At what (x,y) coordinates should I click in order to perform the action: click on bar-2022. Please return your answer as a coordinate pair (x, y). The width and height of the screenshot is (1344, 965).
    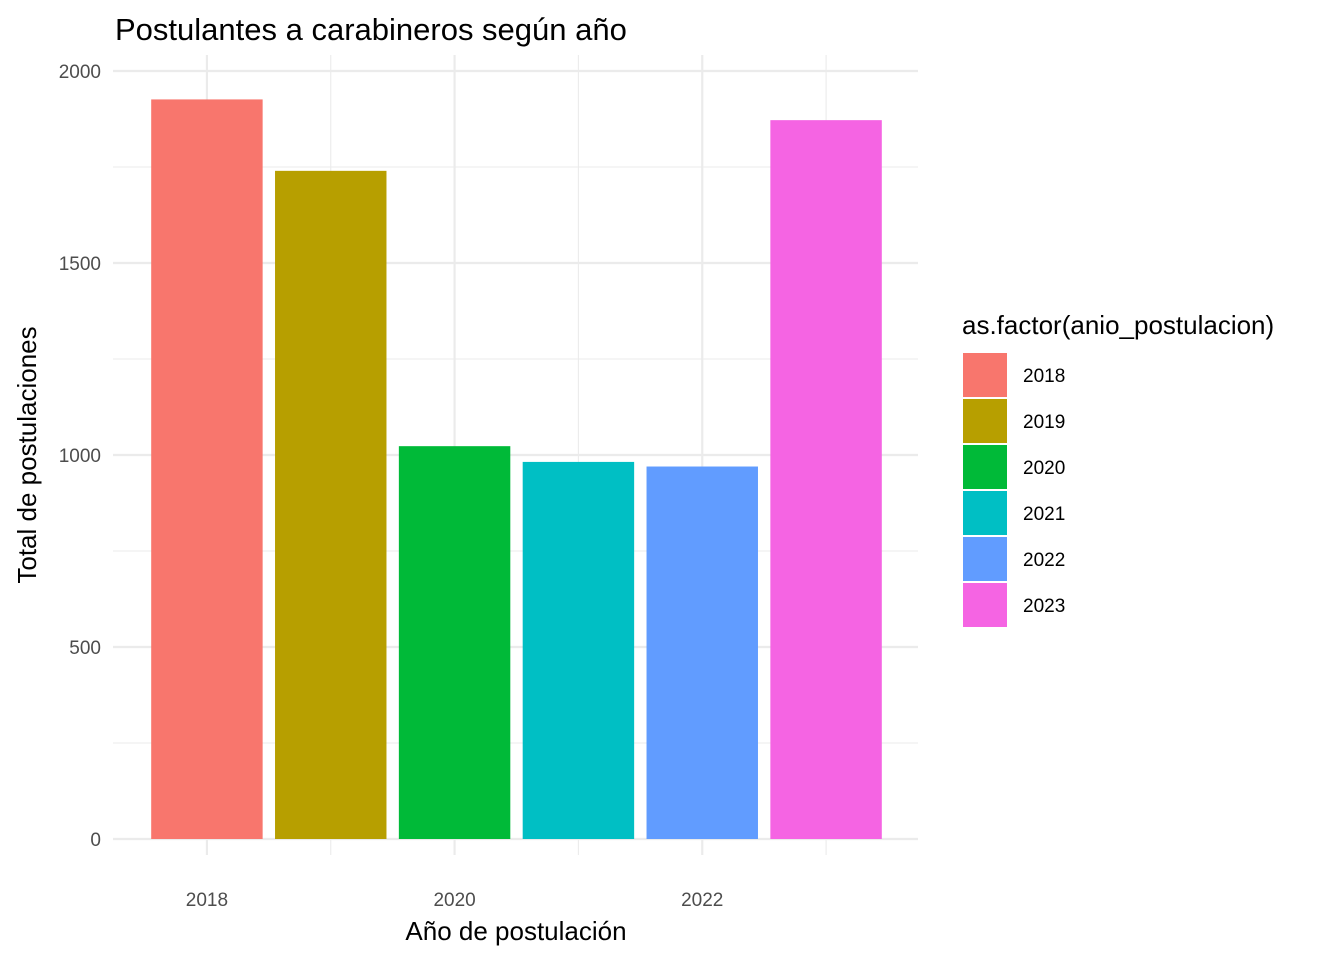
    Looking at the image, I should click on (702, 652).